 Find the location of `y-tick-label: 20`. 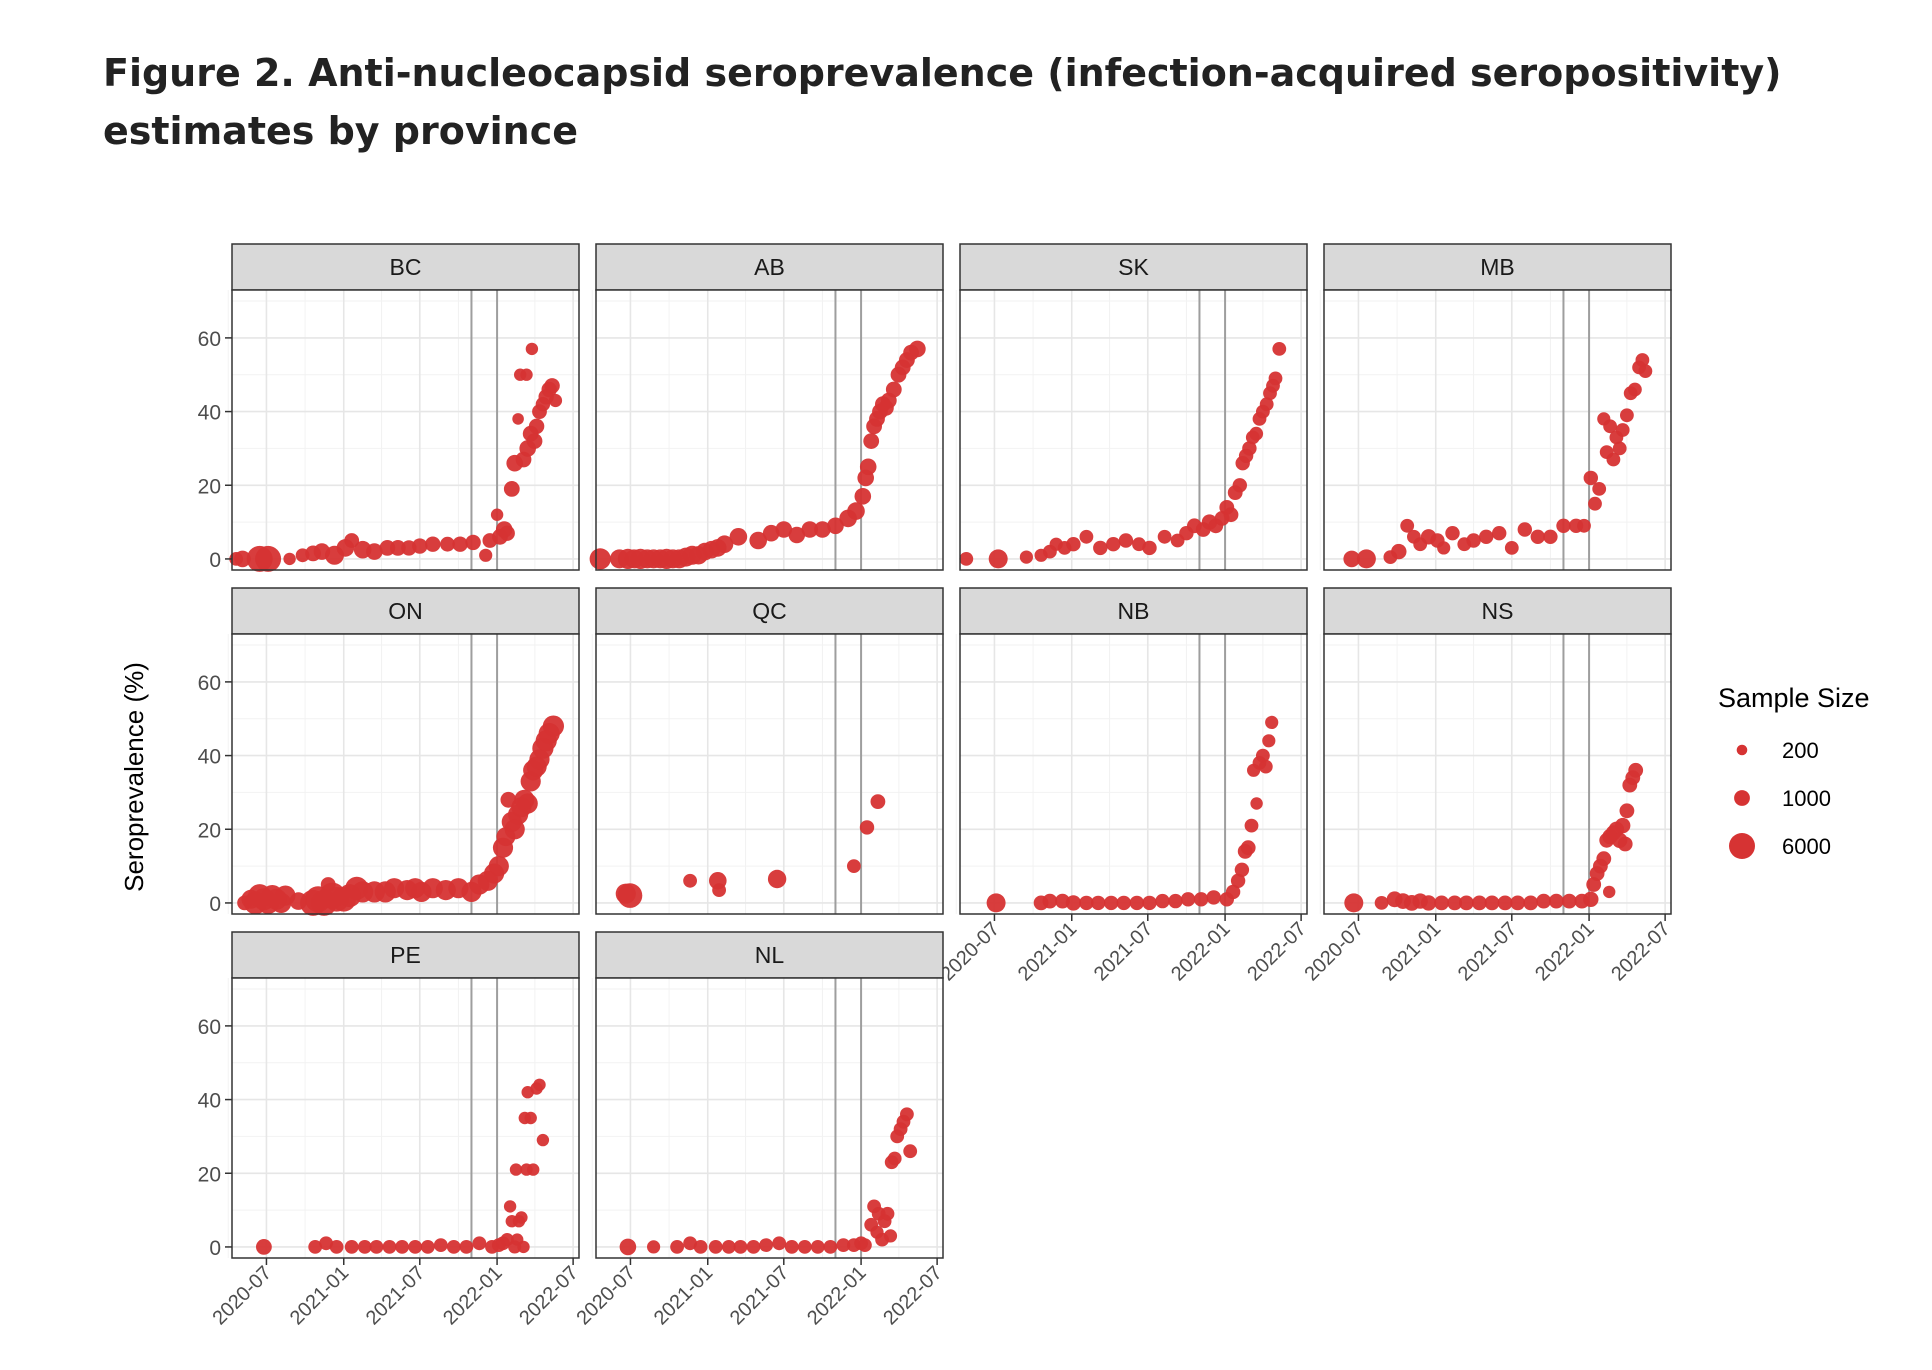

y-tick-label: 20 is located at coordinates (209, 830).